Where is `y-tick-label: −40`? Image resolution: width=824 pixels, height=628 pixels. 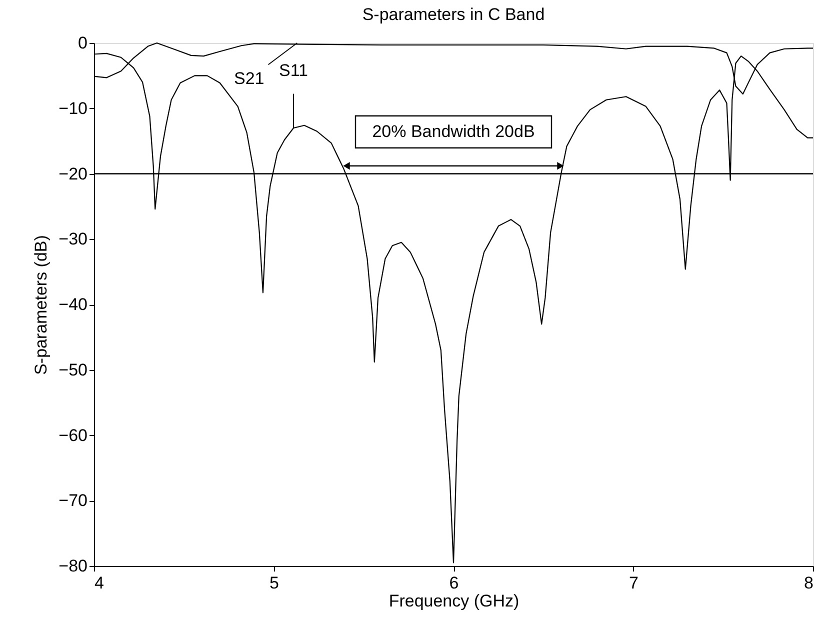 y-tick-label: −40 is located at coordinates (73, 304).